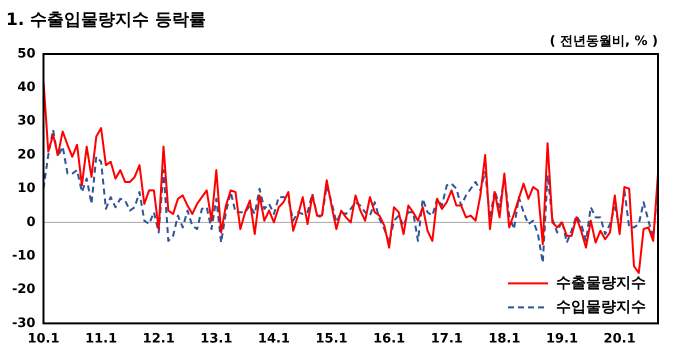 This screenshot has height=359, width=680. Describe the element at coordinates (24, 256) in the screenshot. I see `y-tick-label: -10` at that location.